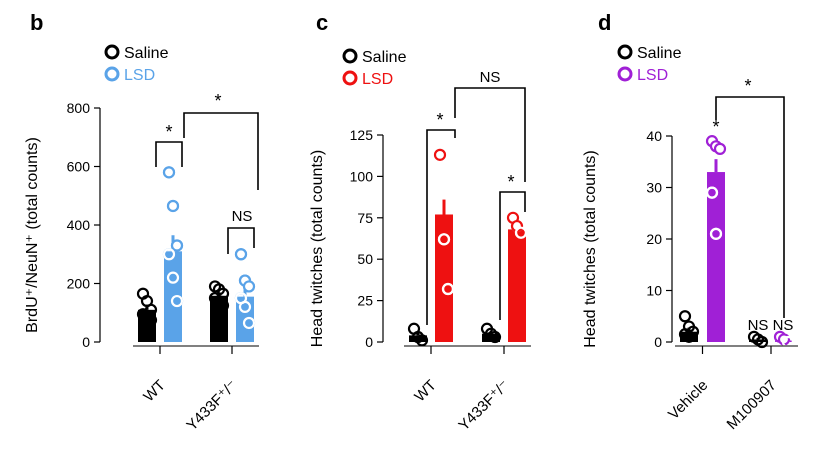 Image resolution: width=815 pixels, height=458 pixels. I want to click on y-tick-label: 20, so click(654, 239).